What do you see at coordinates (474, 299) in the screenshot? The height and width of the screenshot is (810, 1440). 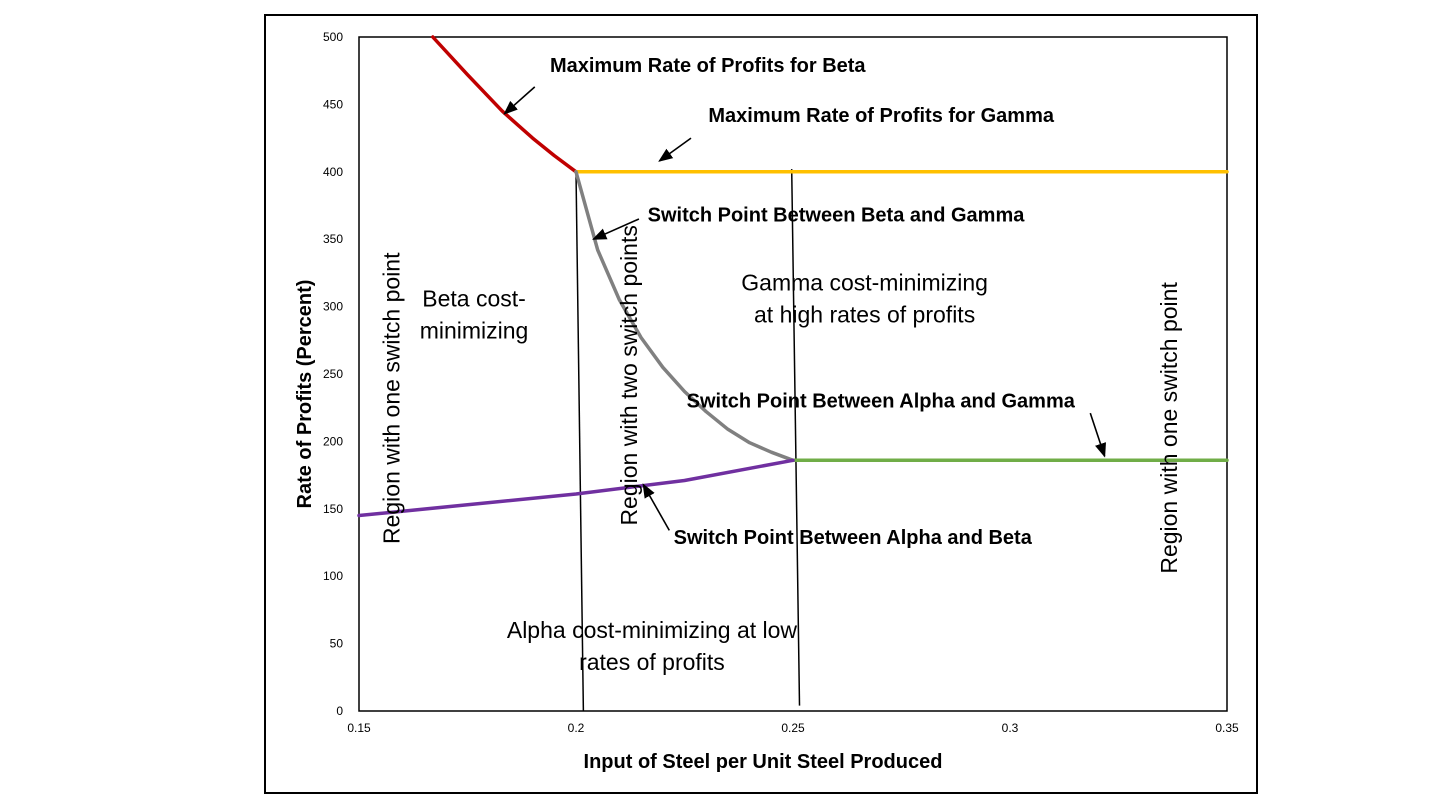 I see `annotation-beta-region-line: Beta cost-` at bounding box center [474, 299].